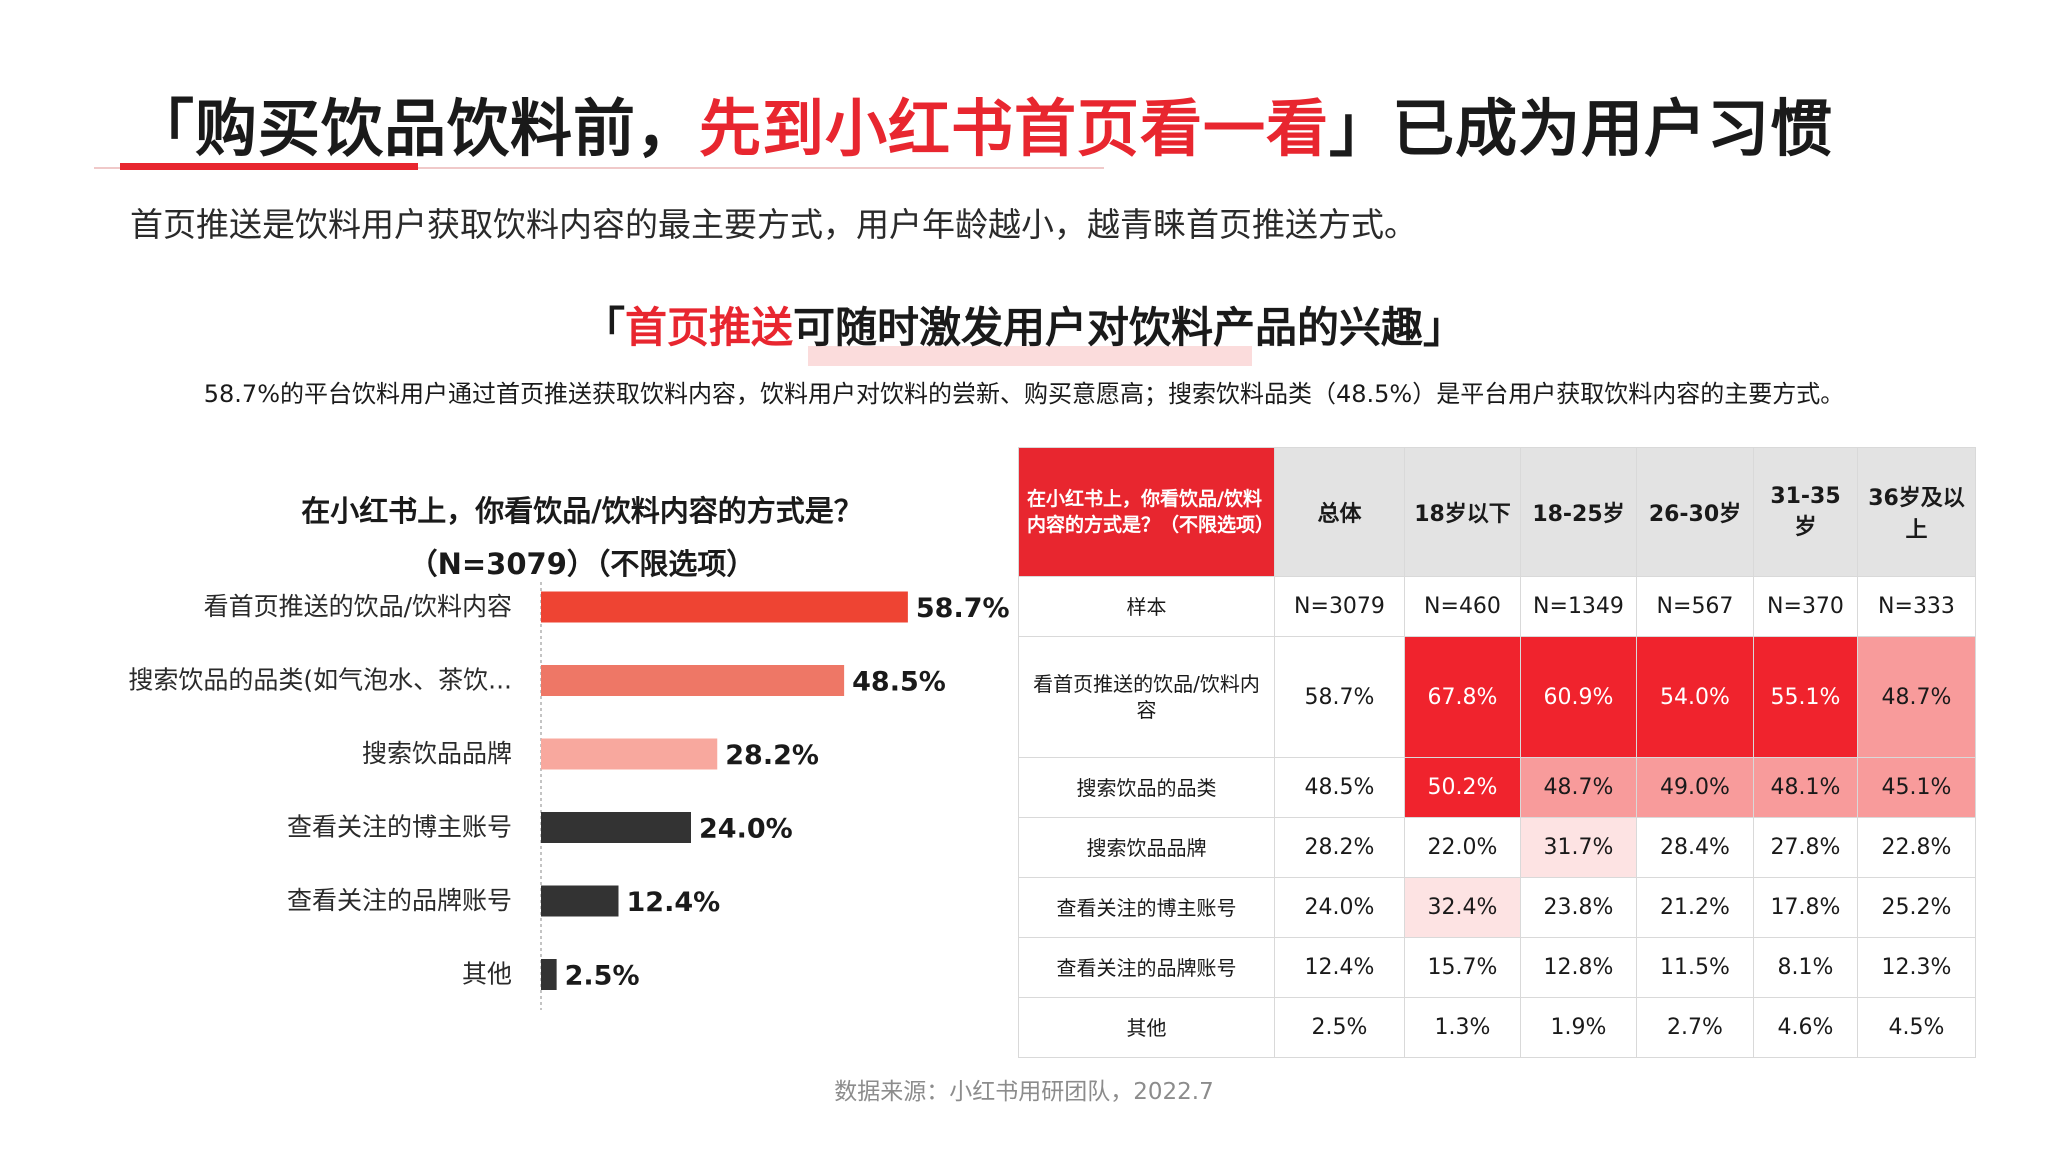  I want to click on section-heading-bracket-open: 「, so click(603, 327).